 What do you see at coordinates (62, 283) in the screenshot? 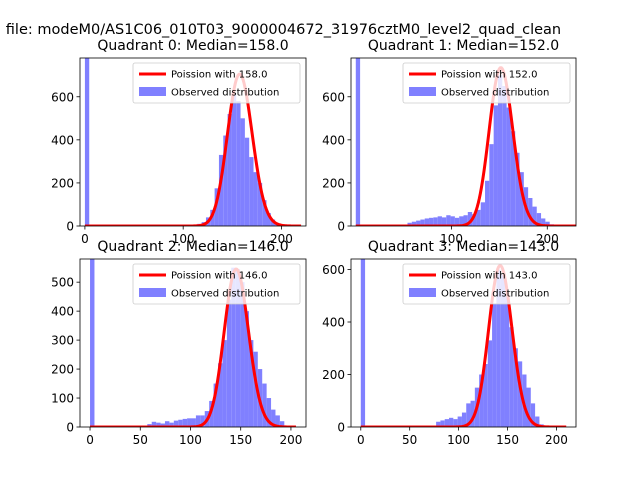
I see `y-tick-label: 500` at bounding box center [62, 283].